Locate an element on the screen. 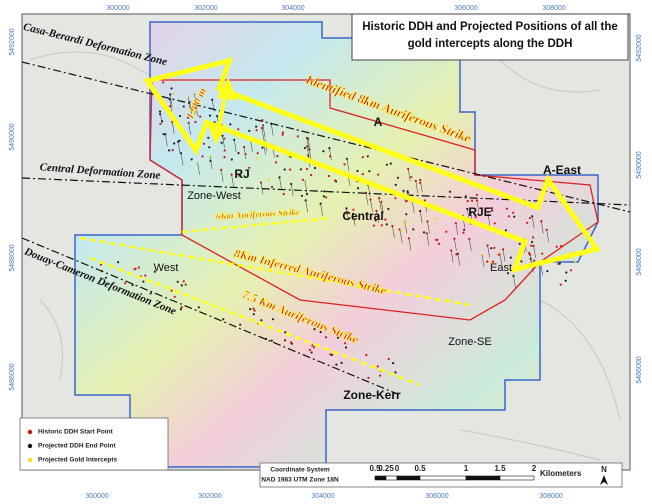 The image size is (652, 504). legend-box is located at coordinates (94, 444).